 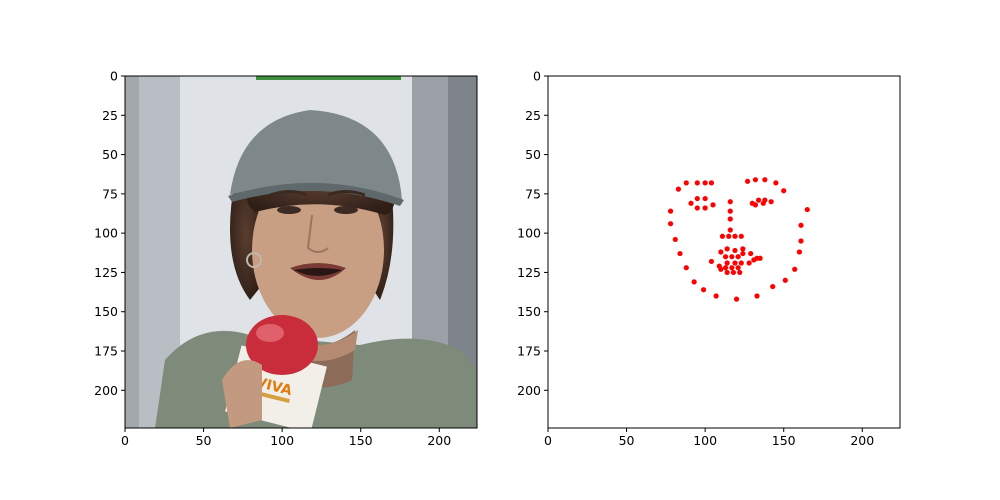 I want to click on right-y-tick-label: 150, so click(x=529, y=311).